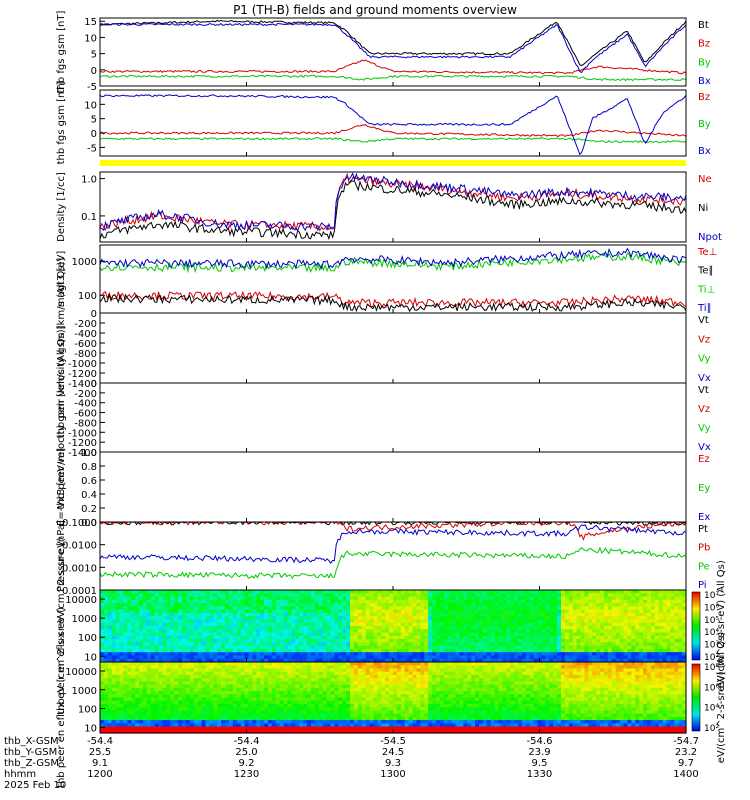 The width and height of the screenshot is (750, 800). I want to click on legend-entry: Vy, so click(704, 359).